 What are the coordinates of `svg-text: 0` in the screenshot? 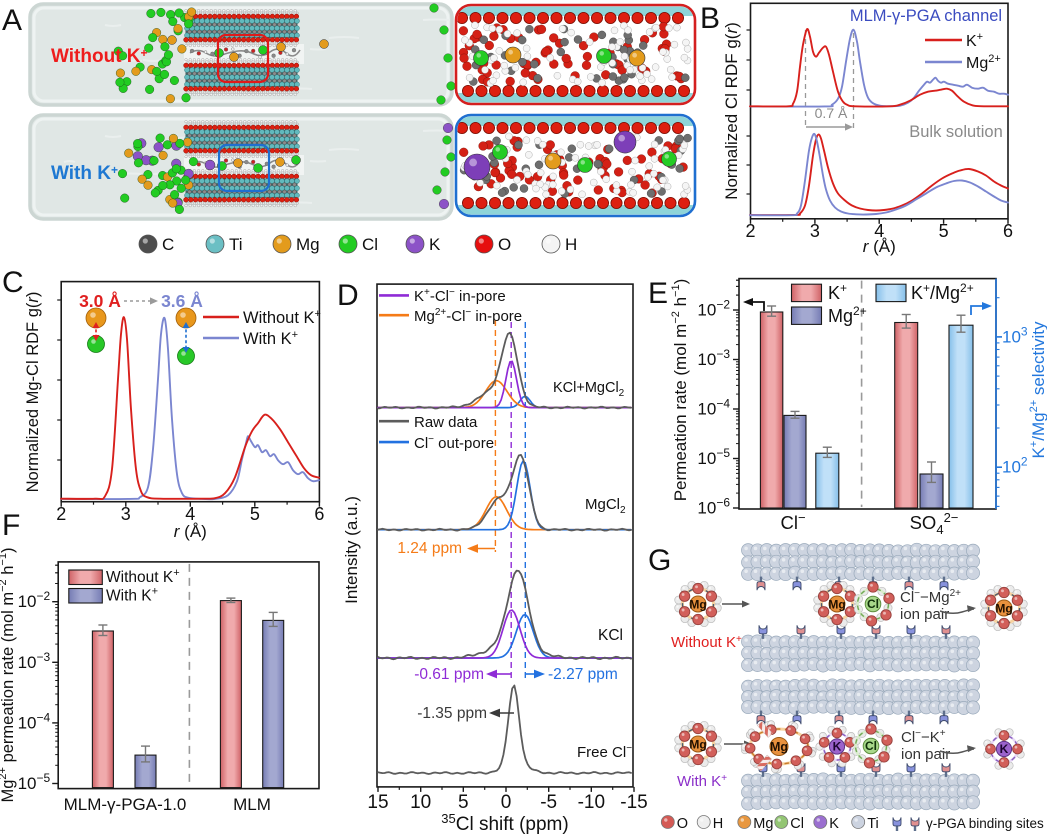 It's located at (506, 802).